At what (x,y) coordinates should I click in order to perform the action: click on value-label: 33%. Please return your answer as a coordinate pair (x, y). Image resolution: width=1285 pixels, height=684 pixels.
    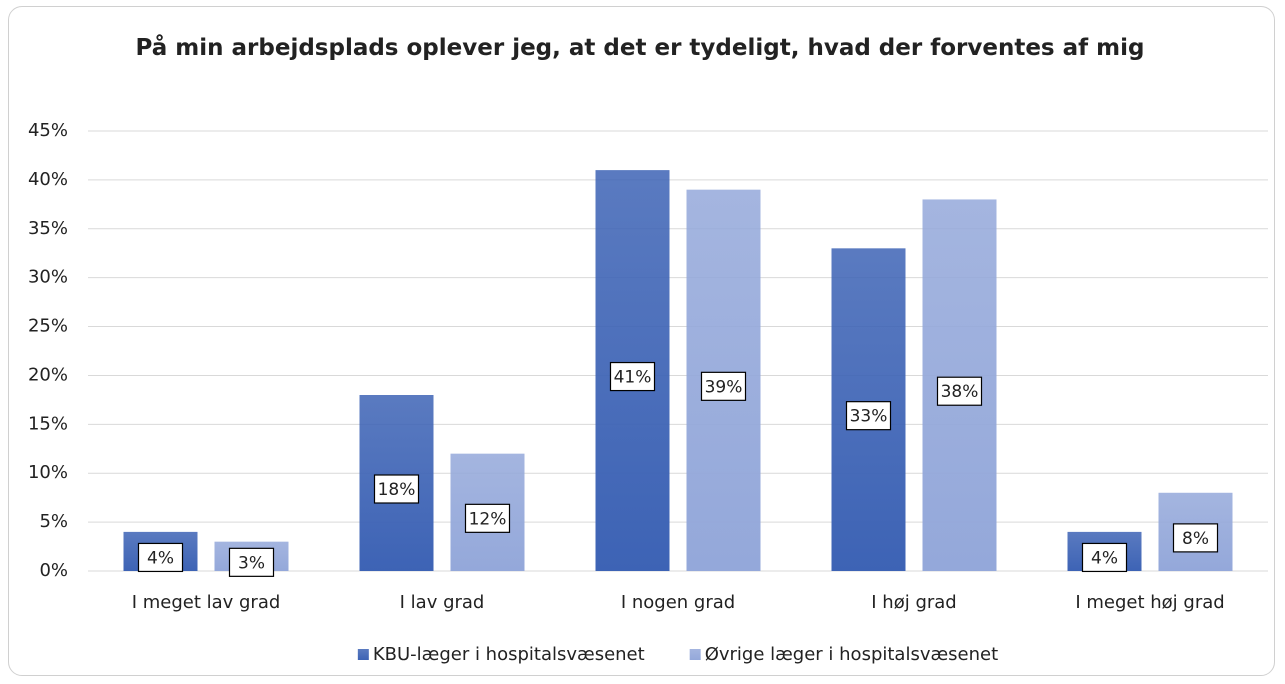
    Looking at the image, I should click on (869, 417).